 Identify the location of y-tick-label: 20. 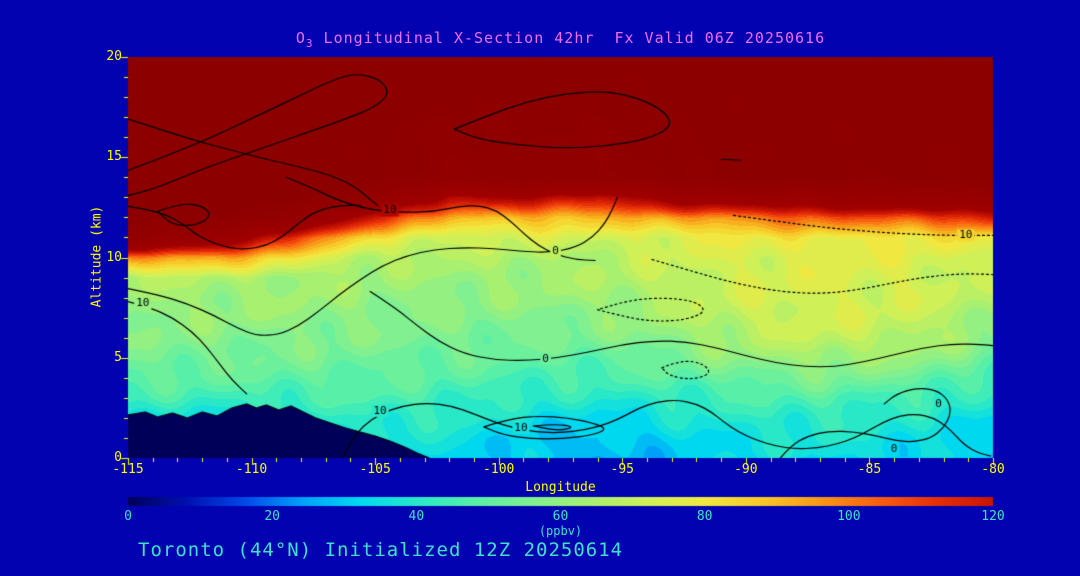
(114, 56).